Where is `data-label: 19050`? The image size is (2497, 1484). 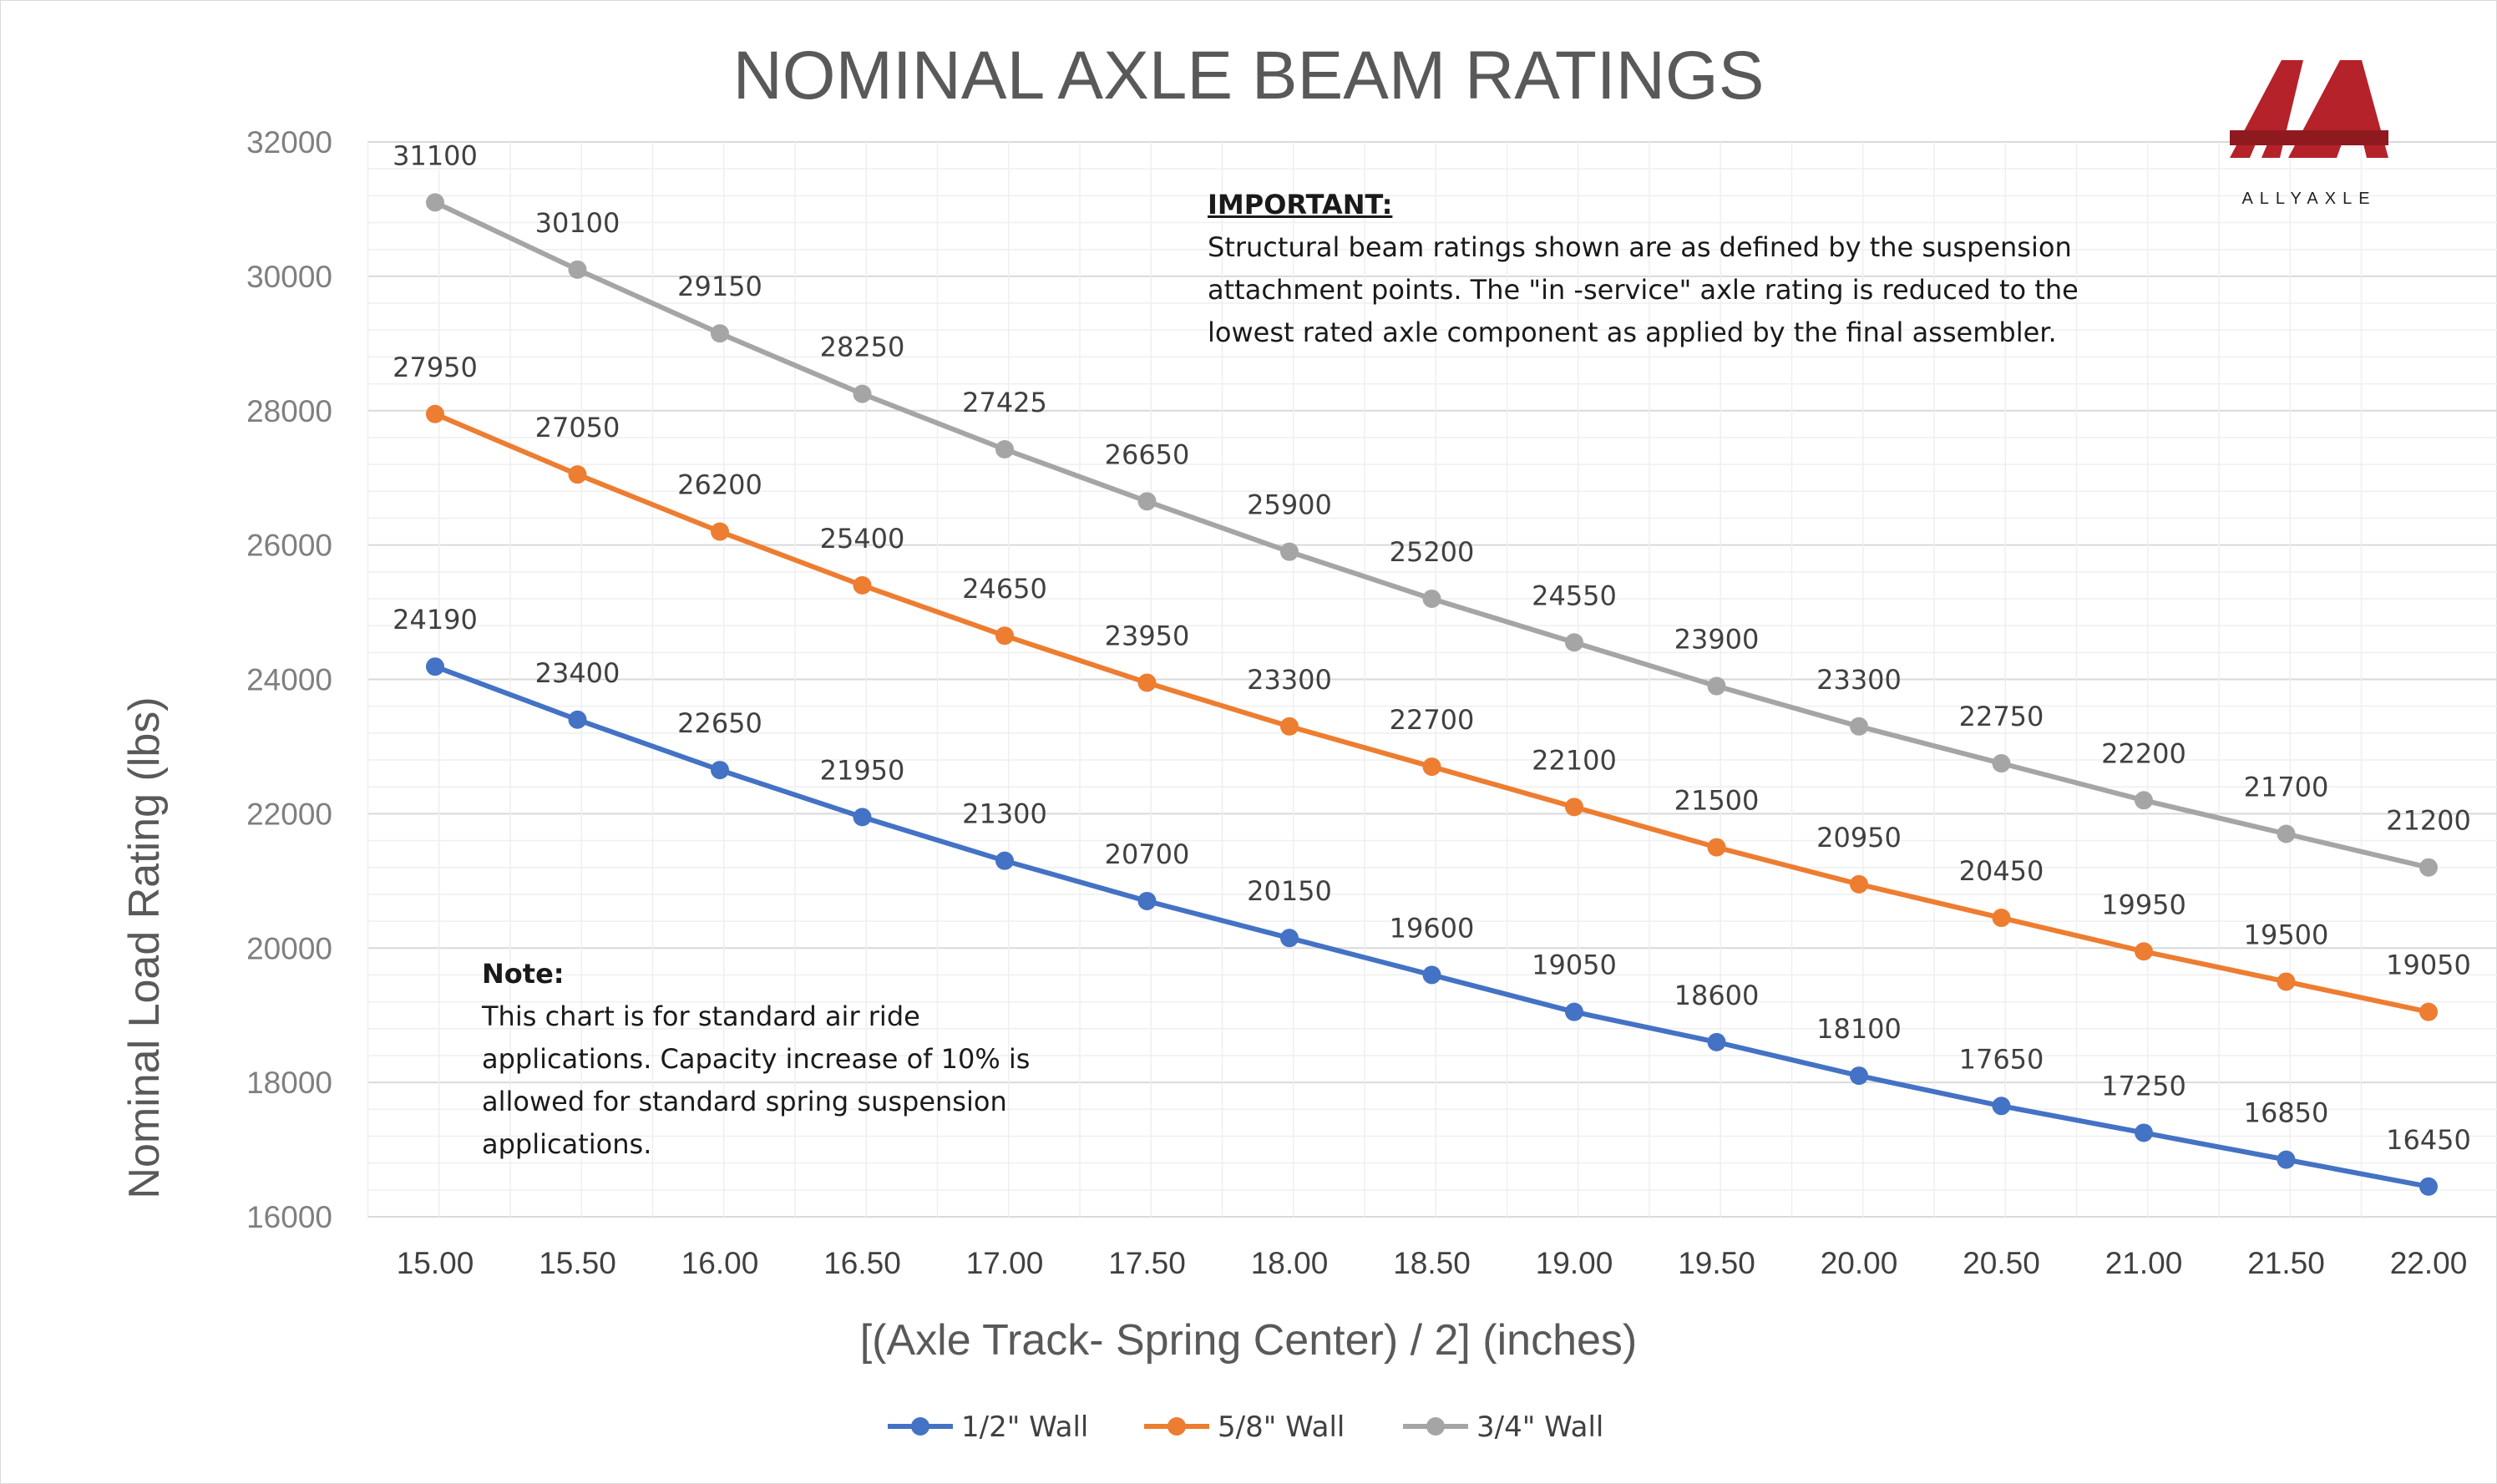
data-label: 19050 is located at coordinates (2428, 965).